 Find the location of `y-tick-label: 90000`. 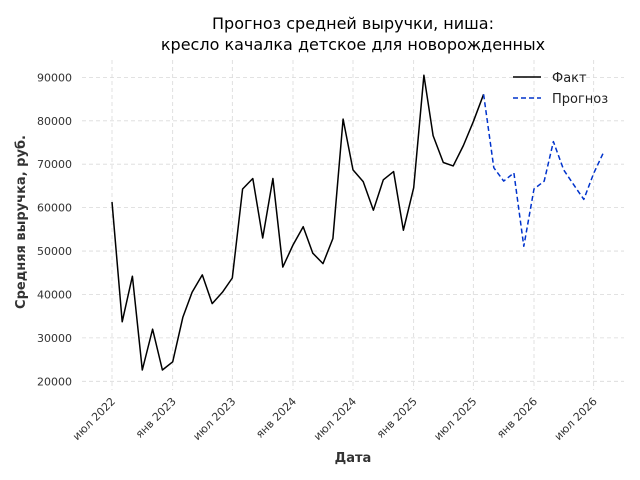

y-tick-label: 90000 is located at coordinates (54, 77).